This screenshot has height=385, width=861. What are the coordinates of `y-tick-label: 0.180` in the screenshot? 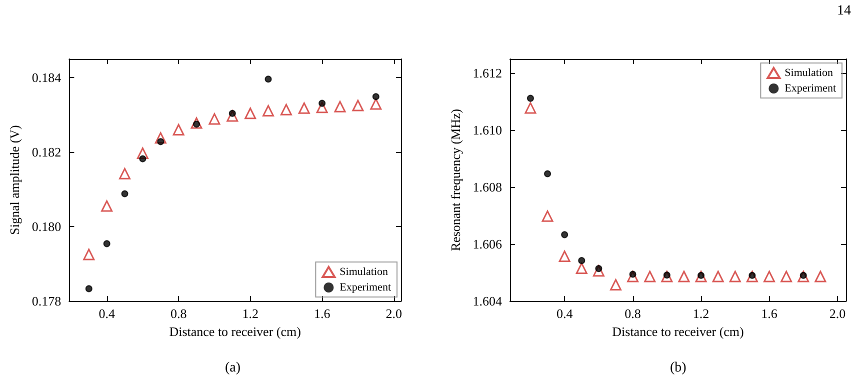 It's located at (47, 226).